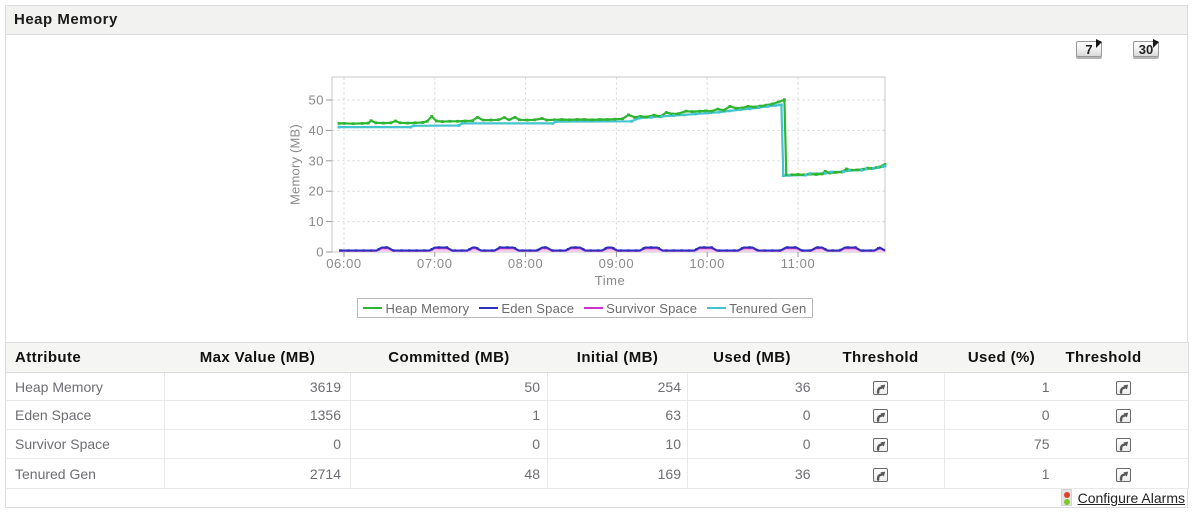 The width and height of the screenshot is (1195, 515). What do you see at coordinates (316, 221) in the screenshot?
I see `svg-text: 10` at bounding box center [316, 221].